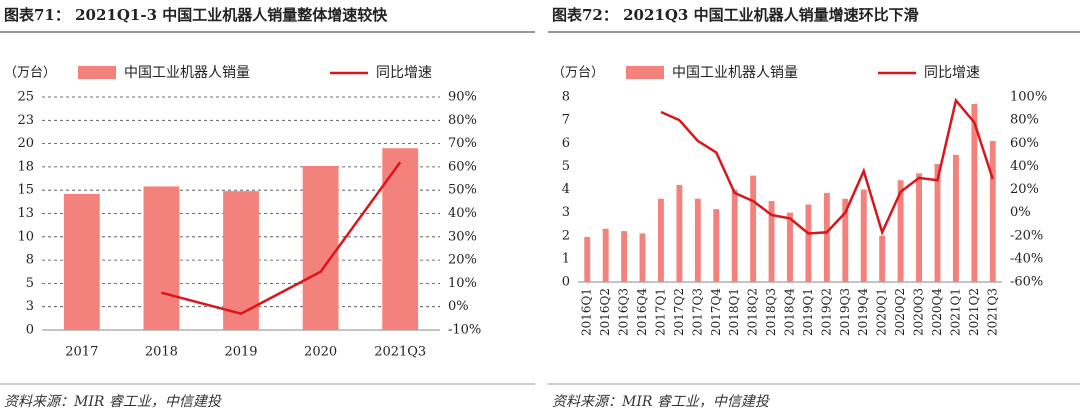 This screenshot has width=1080, height=416. Describe the element at coordinates (919, 312) in the screenshot. I see `x-tick-label: 2020Q3` at that location.